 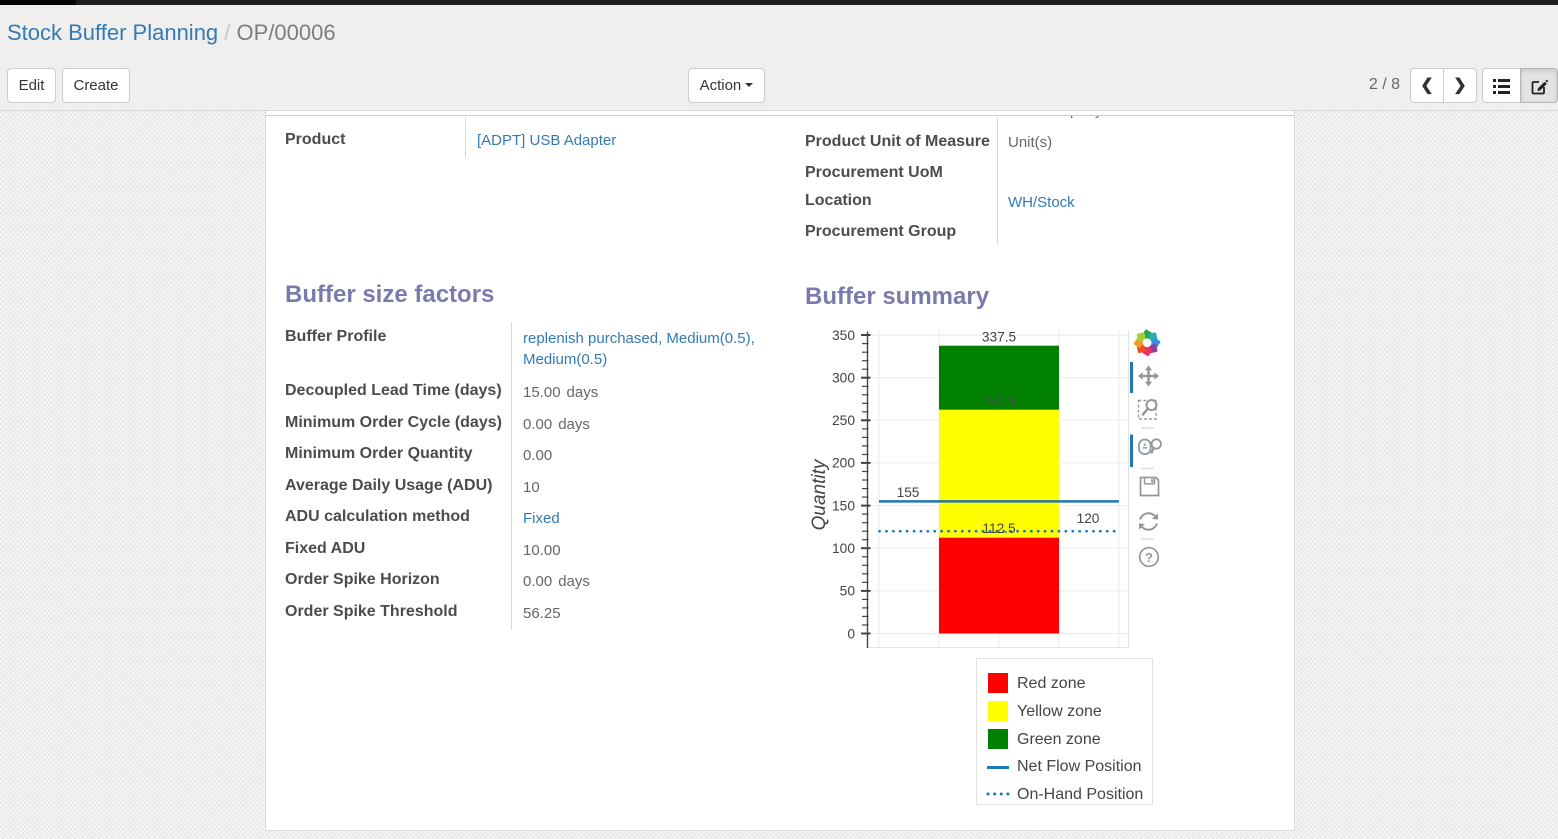 What do you see at coordinates (843, 463) in the screenshot?
I see `svg-text: 200` at bounding box center [843, 463].